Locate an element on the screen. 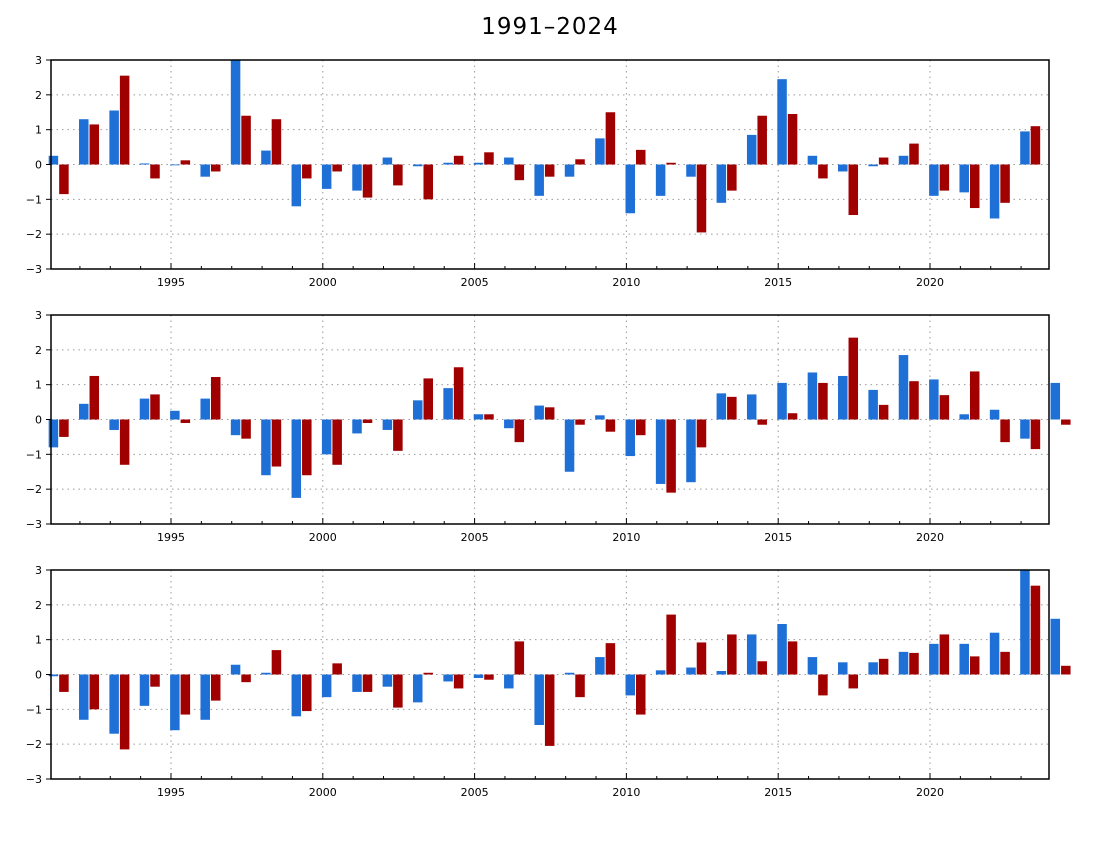 The height and width of the screenshot is (850, 1100). x-tick-label: 2020 is located at coordinates (930, 537).